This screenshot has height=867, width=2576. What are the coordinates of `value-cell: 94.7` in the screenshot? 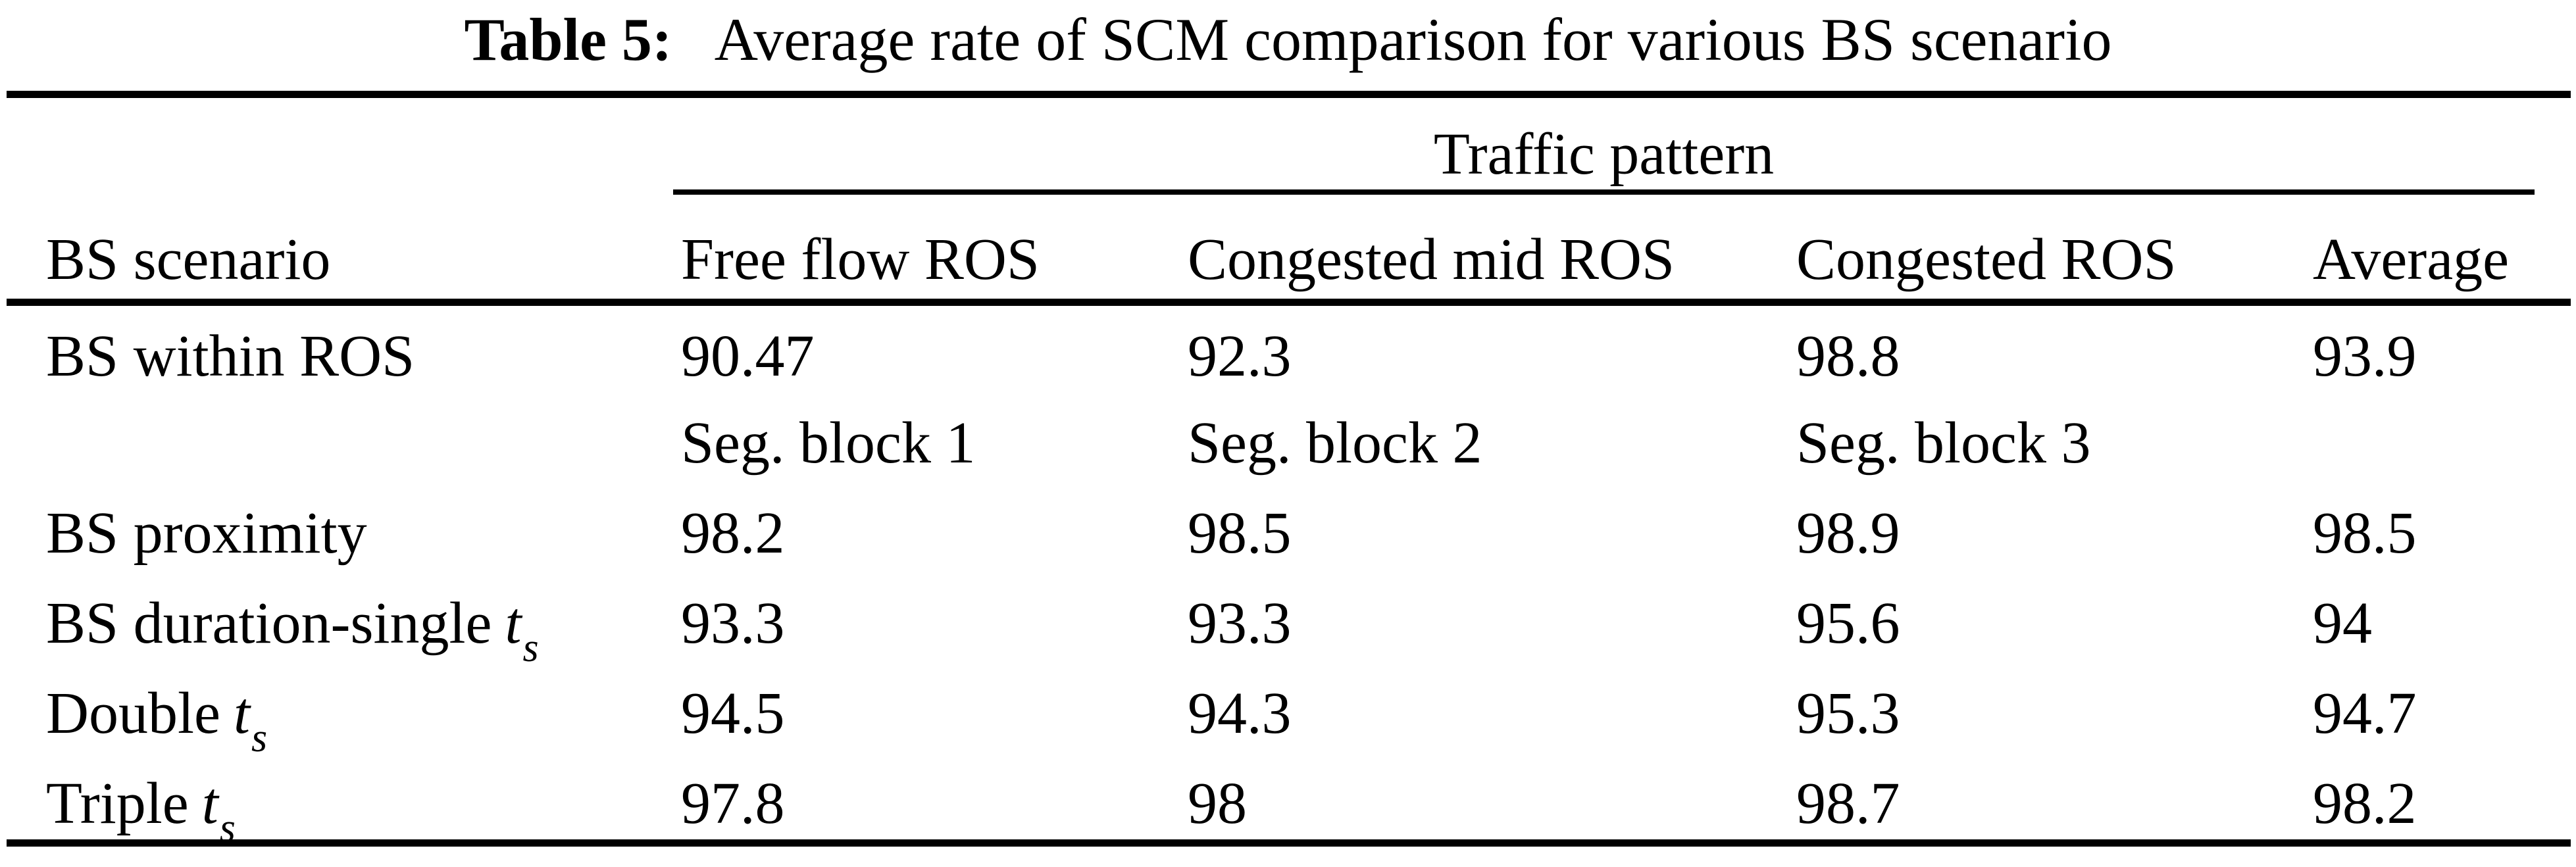 It's located at (2365, 713).